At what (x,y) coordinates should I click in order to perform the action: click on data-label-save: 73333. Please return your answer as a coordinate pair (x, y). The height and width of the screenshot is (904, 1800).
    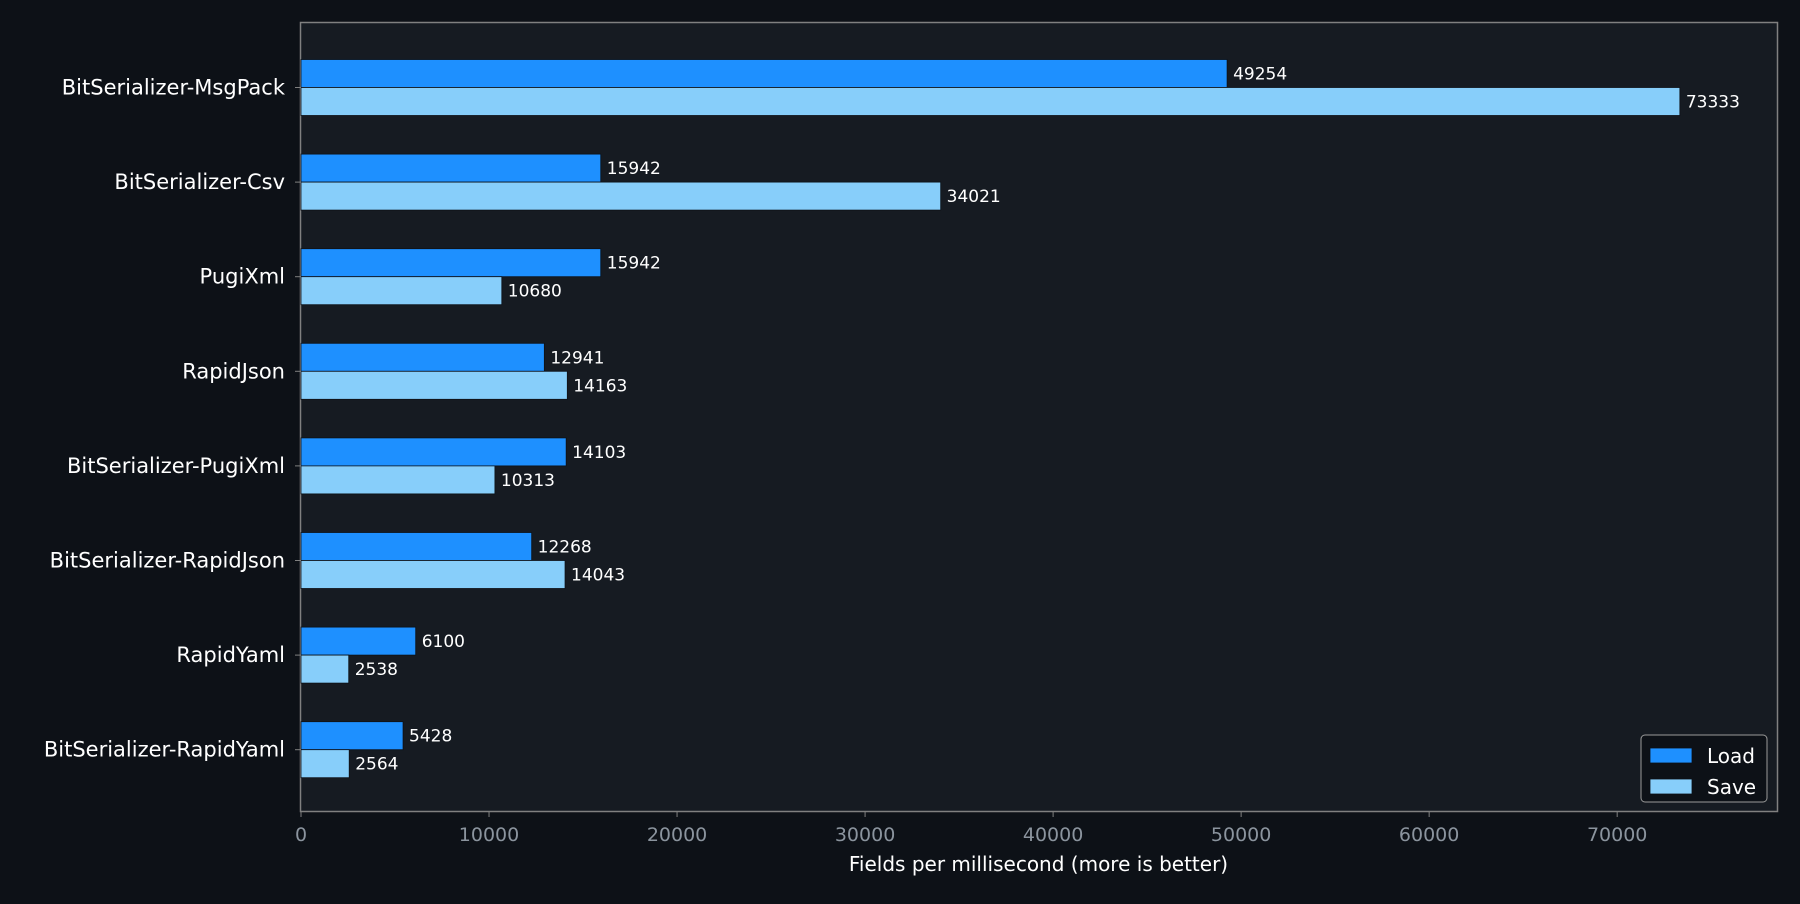
    Looking at the image, I should click on (1713, 103).